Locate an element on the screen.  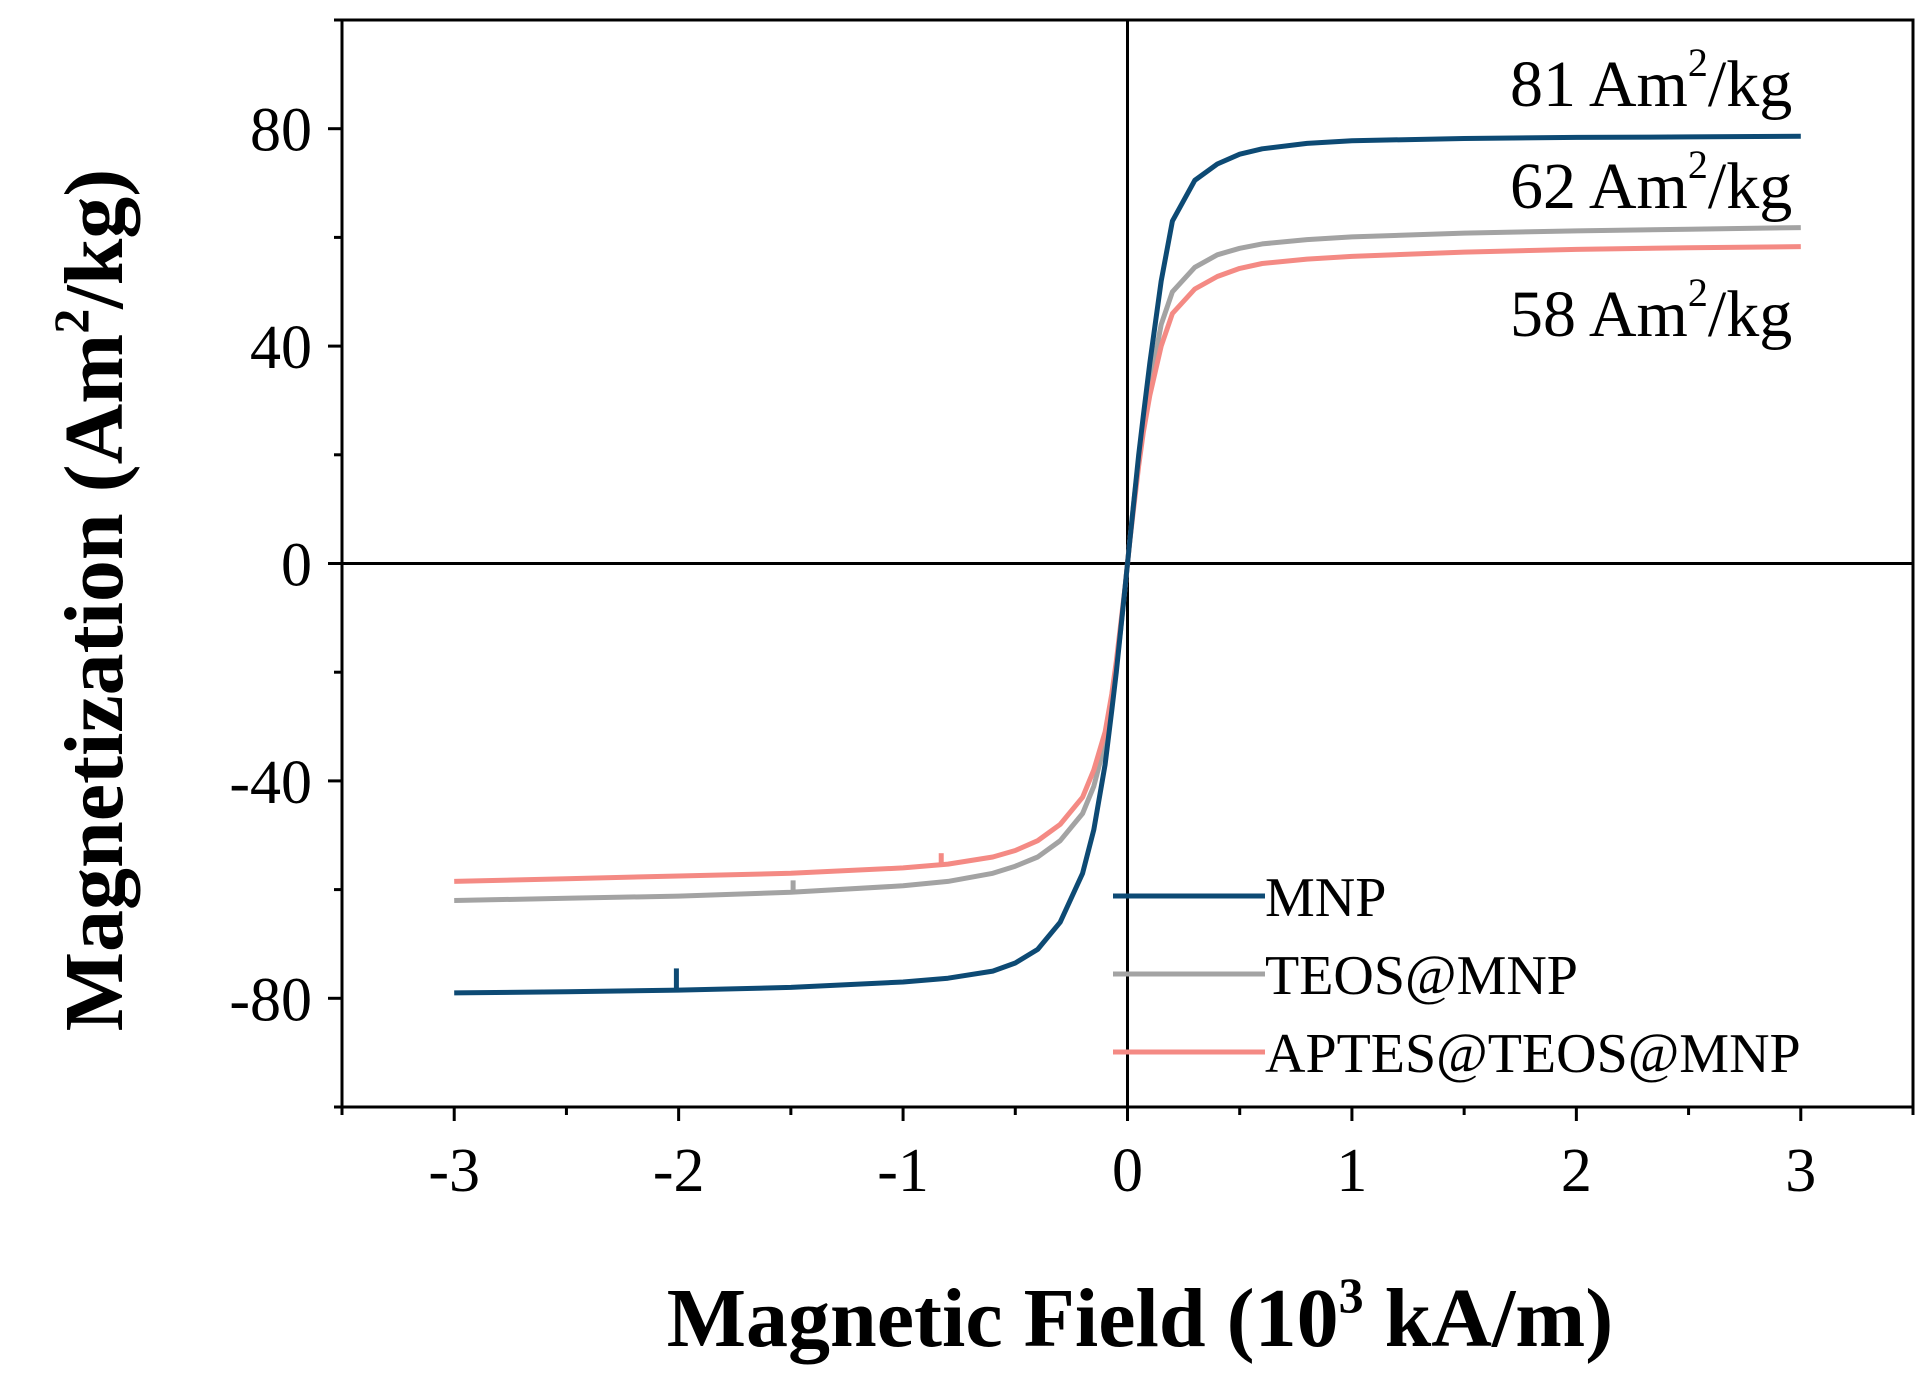
annotation-teos: 62 Am2/kg is located at coordinates (1651, 182).